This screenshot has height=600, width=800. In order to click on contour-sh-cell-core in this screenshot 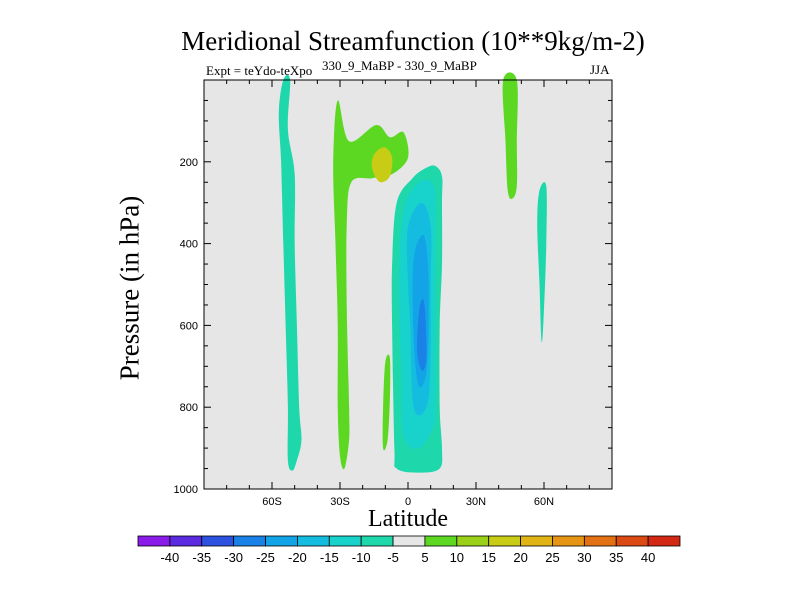, I will do `click(382, 165)`.